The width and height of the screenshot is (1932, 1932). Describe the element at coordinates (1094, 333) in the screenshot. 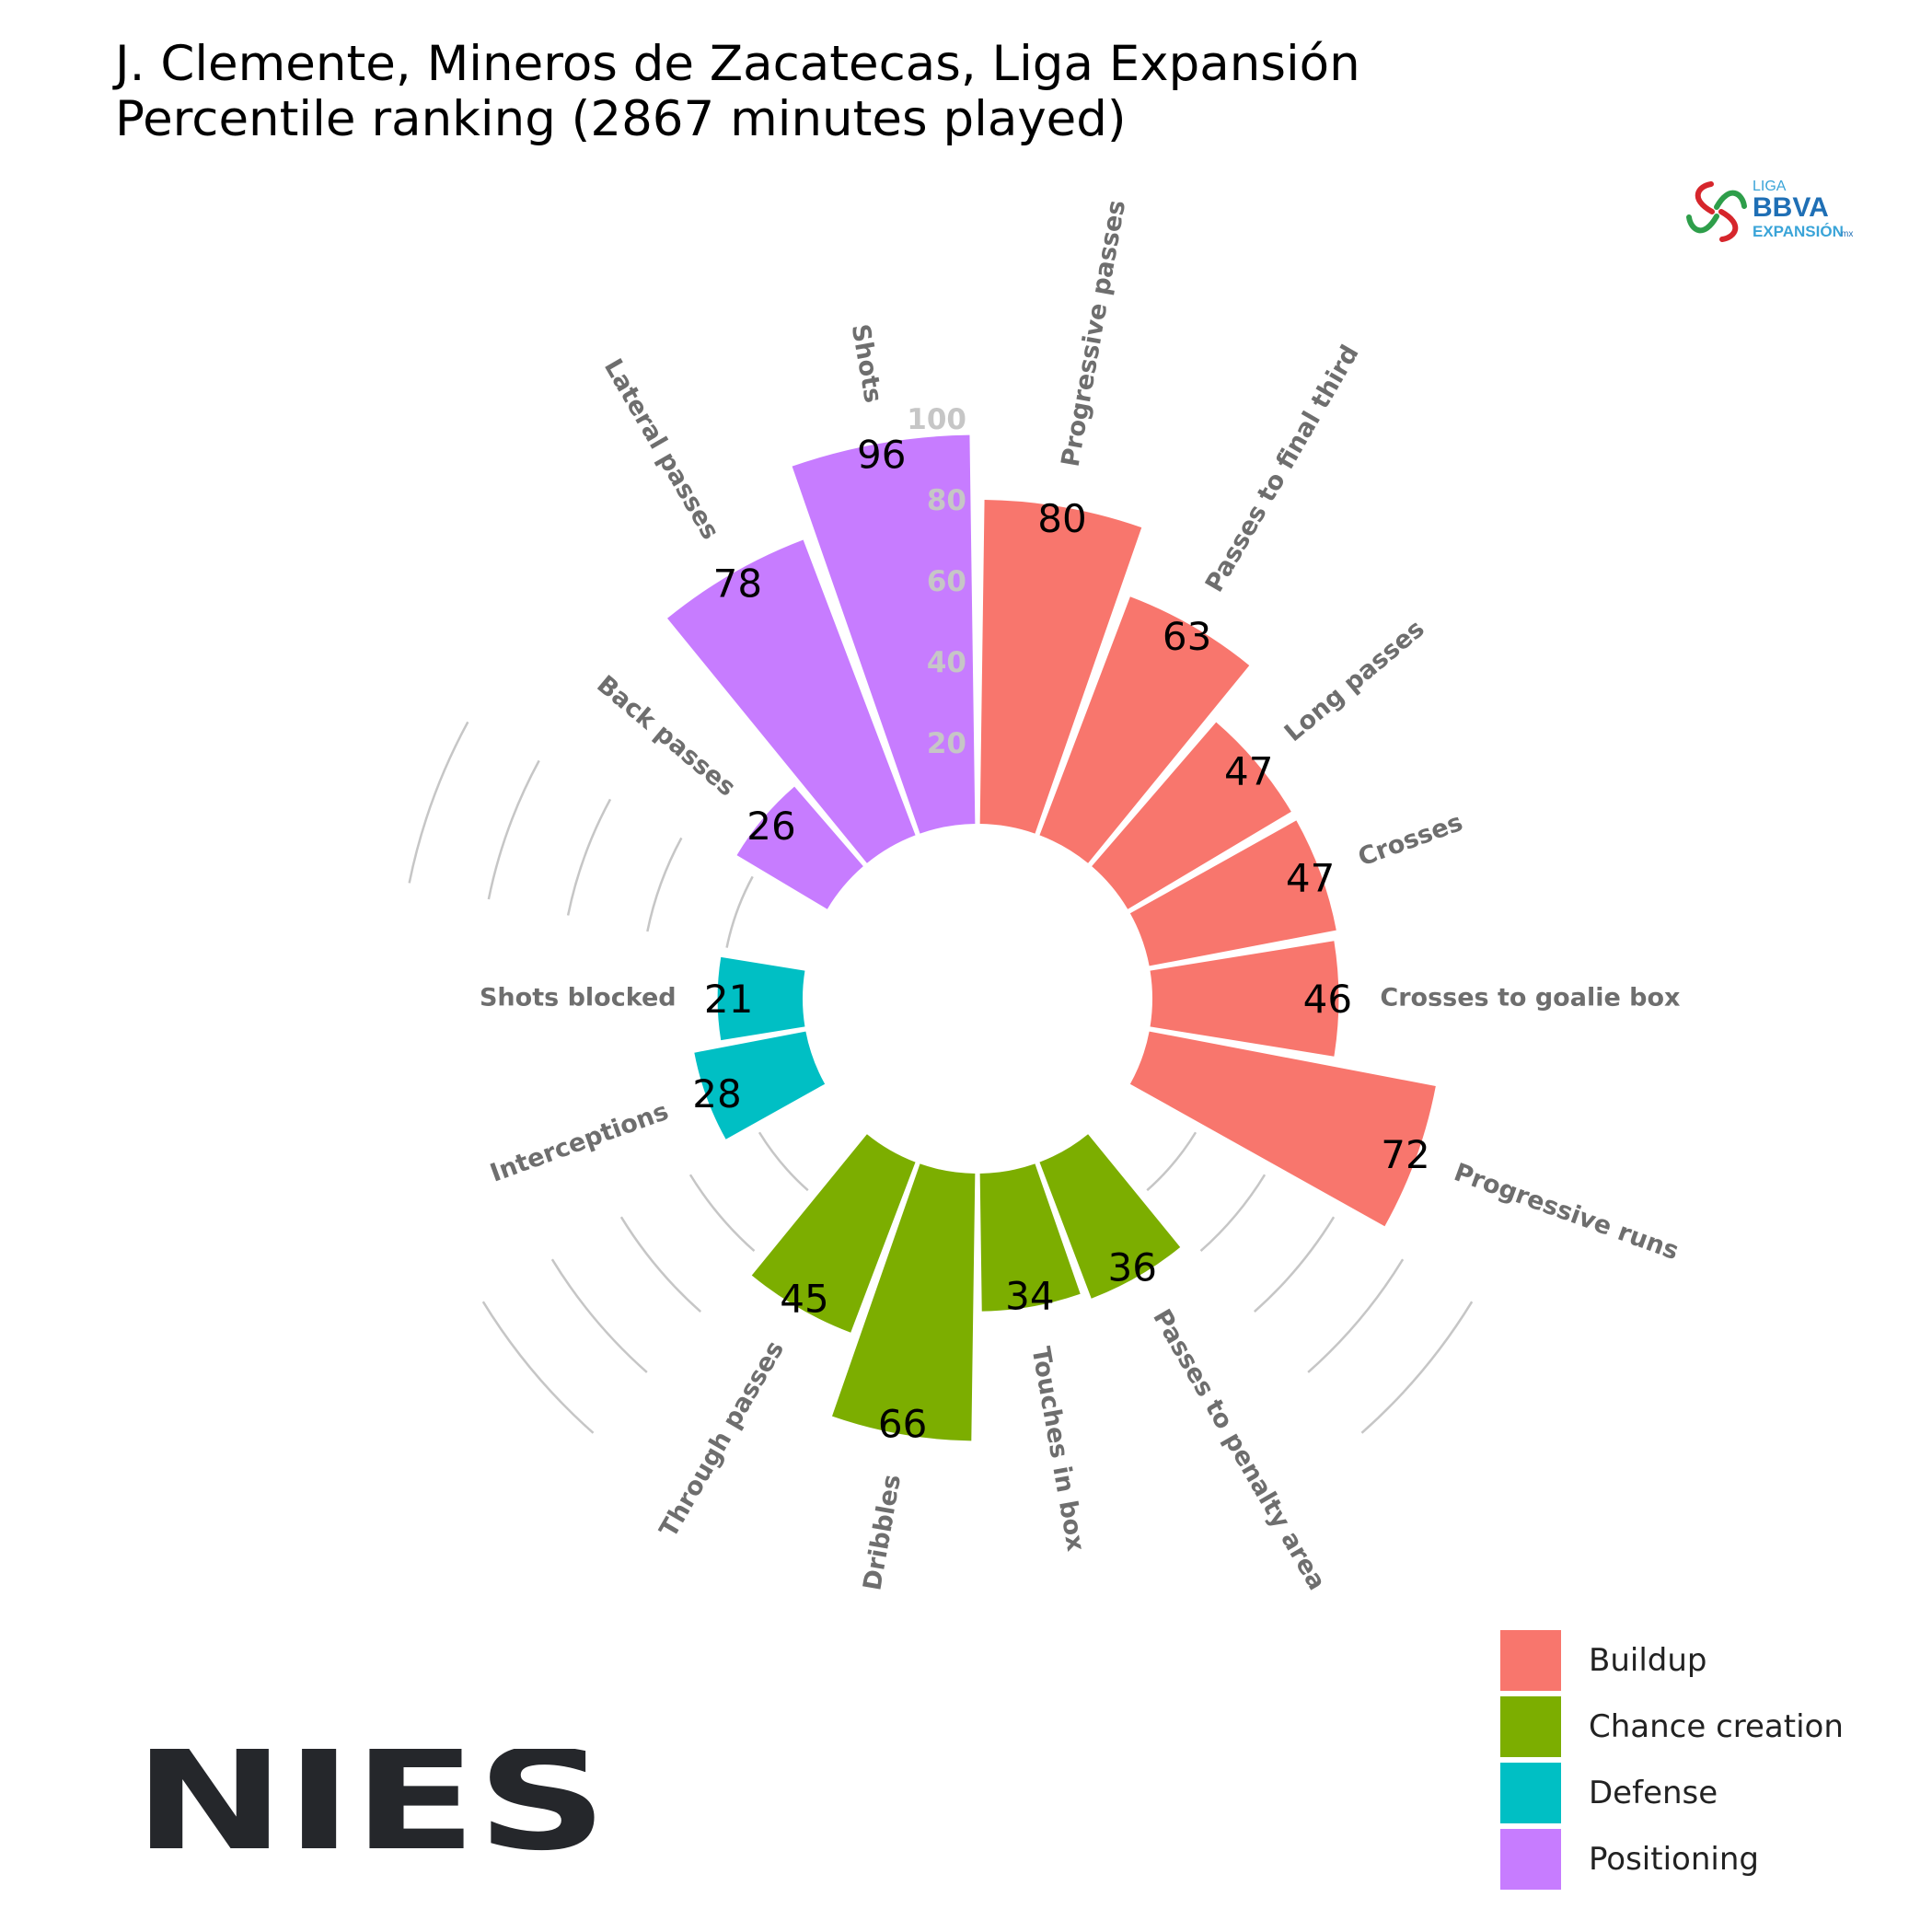

I see `category-label-progressive-passes: Progressive passes` at that location.